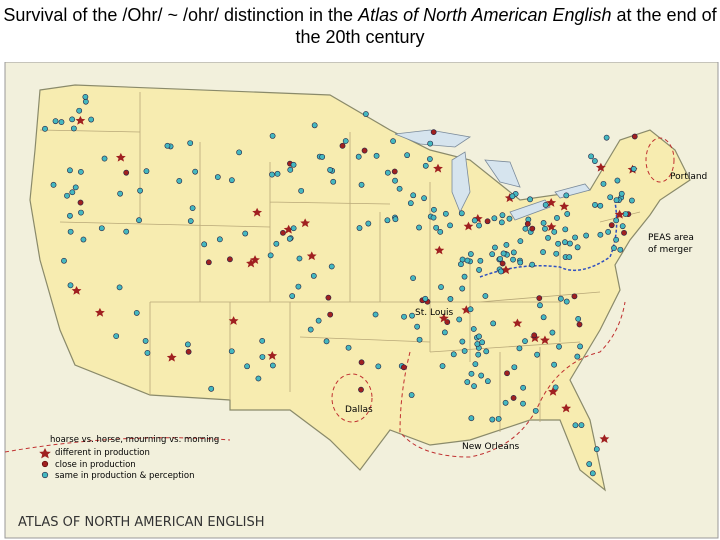 This screenshot has height=540, width=720. What do you see at coordinates (670, 250) in the screenshot?
I see `region-label: of merger` at bounding box center [670, 250].